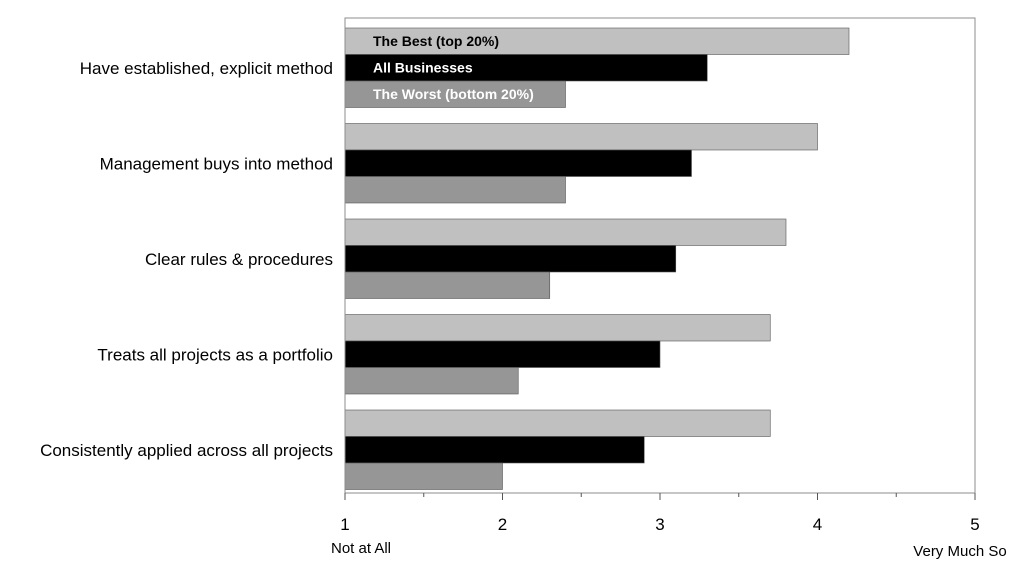  I want to click on x-tick-label: 3, so click(659, 524).